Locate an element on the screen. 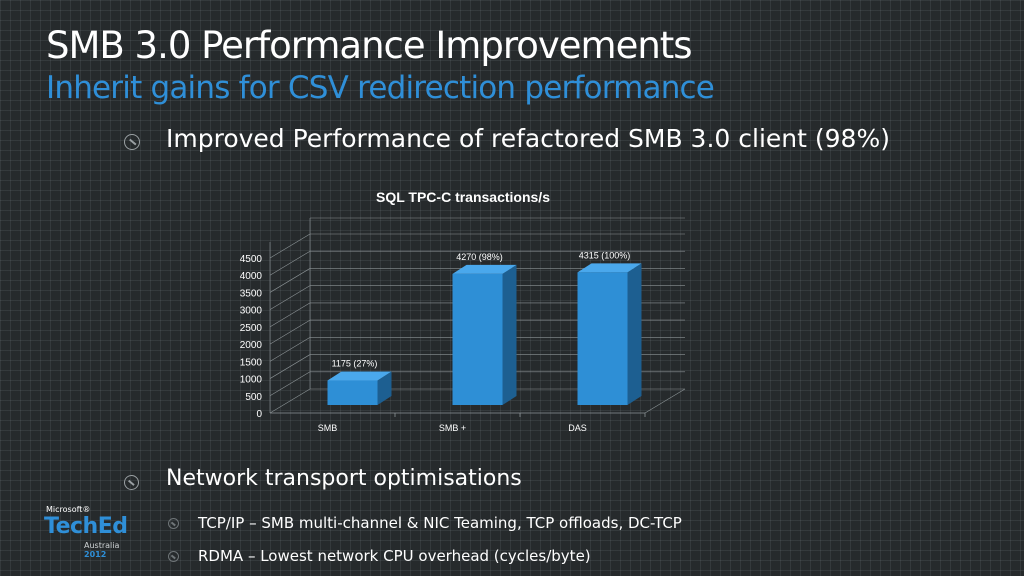 This screenshot has height=576, width=1024. logo-teched-text: TechEd is located at coordinates (86, 526).